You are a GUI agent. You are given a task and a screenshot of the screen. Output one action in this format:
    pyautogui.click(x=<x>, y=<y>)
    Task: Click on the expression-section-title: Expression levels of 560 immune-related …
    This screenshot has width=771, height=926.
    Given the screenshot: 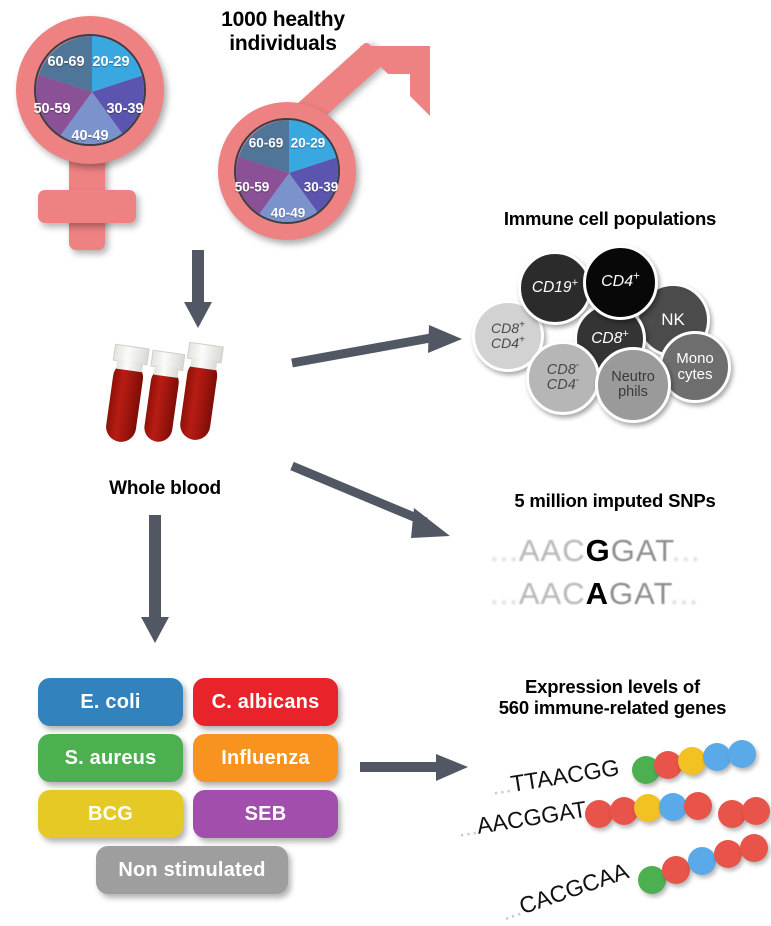 What is the action you would take?
    pyautogui.click(x=612, y=697)
    